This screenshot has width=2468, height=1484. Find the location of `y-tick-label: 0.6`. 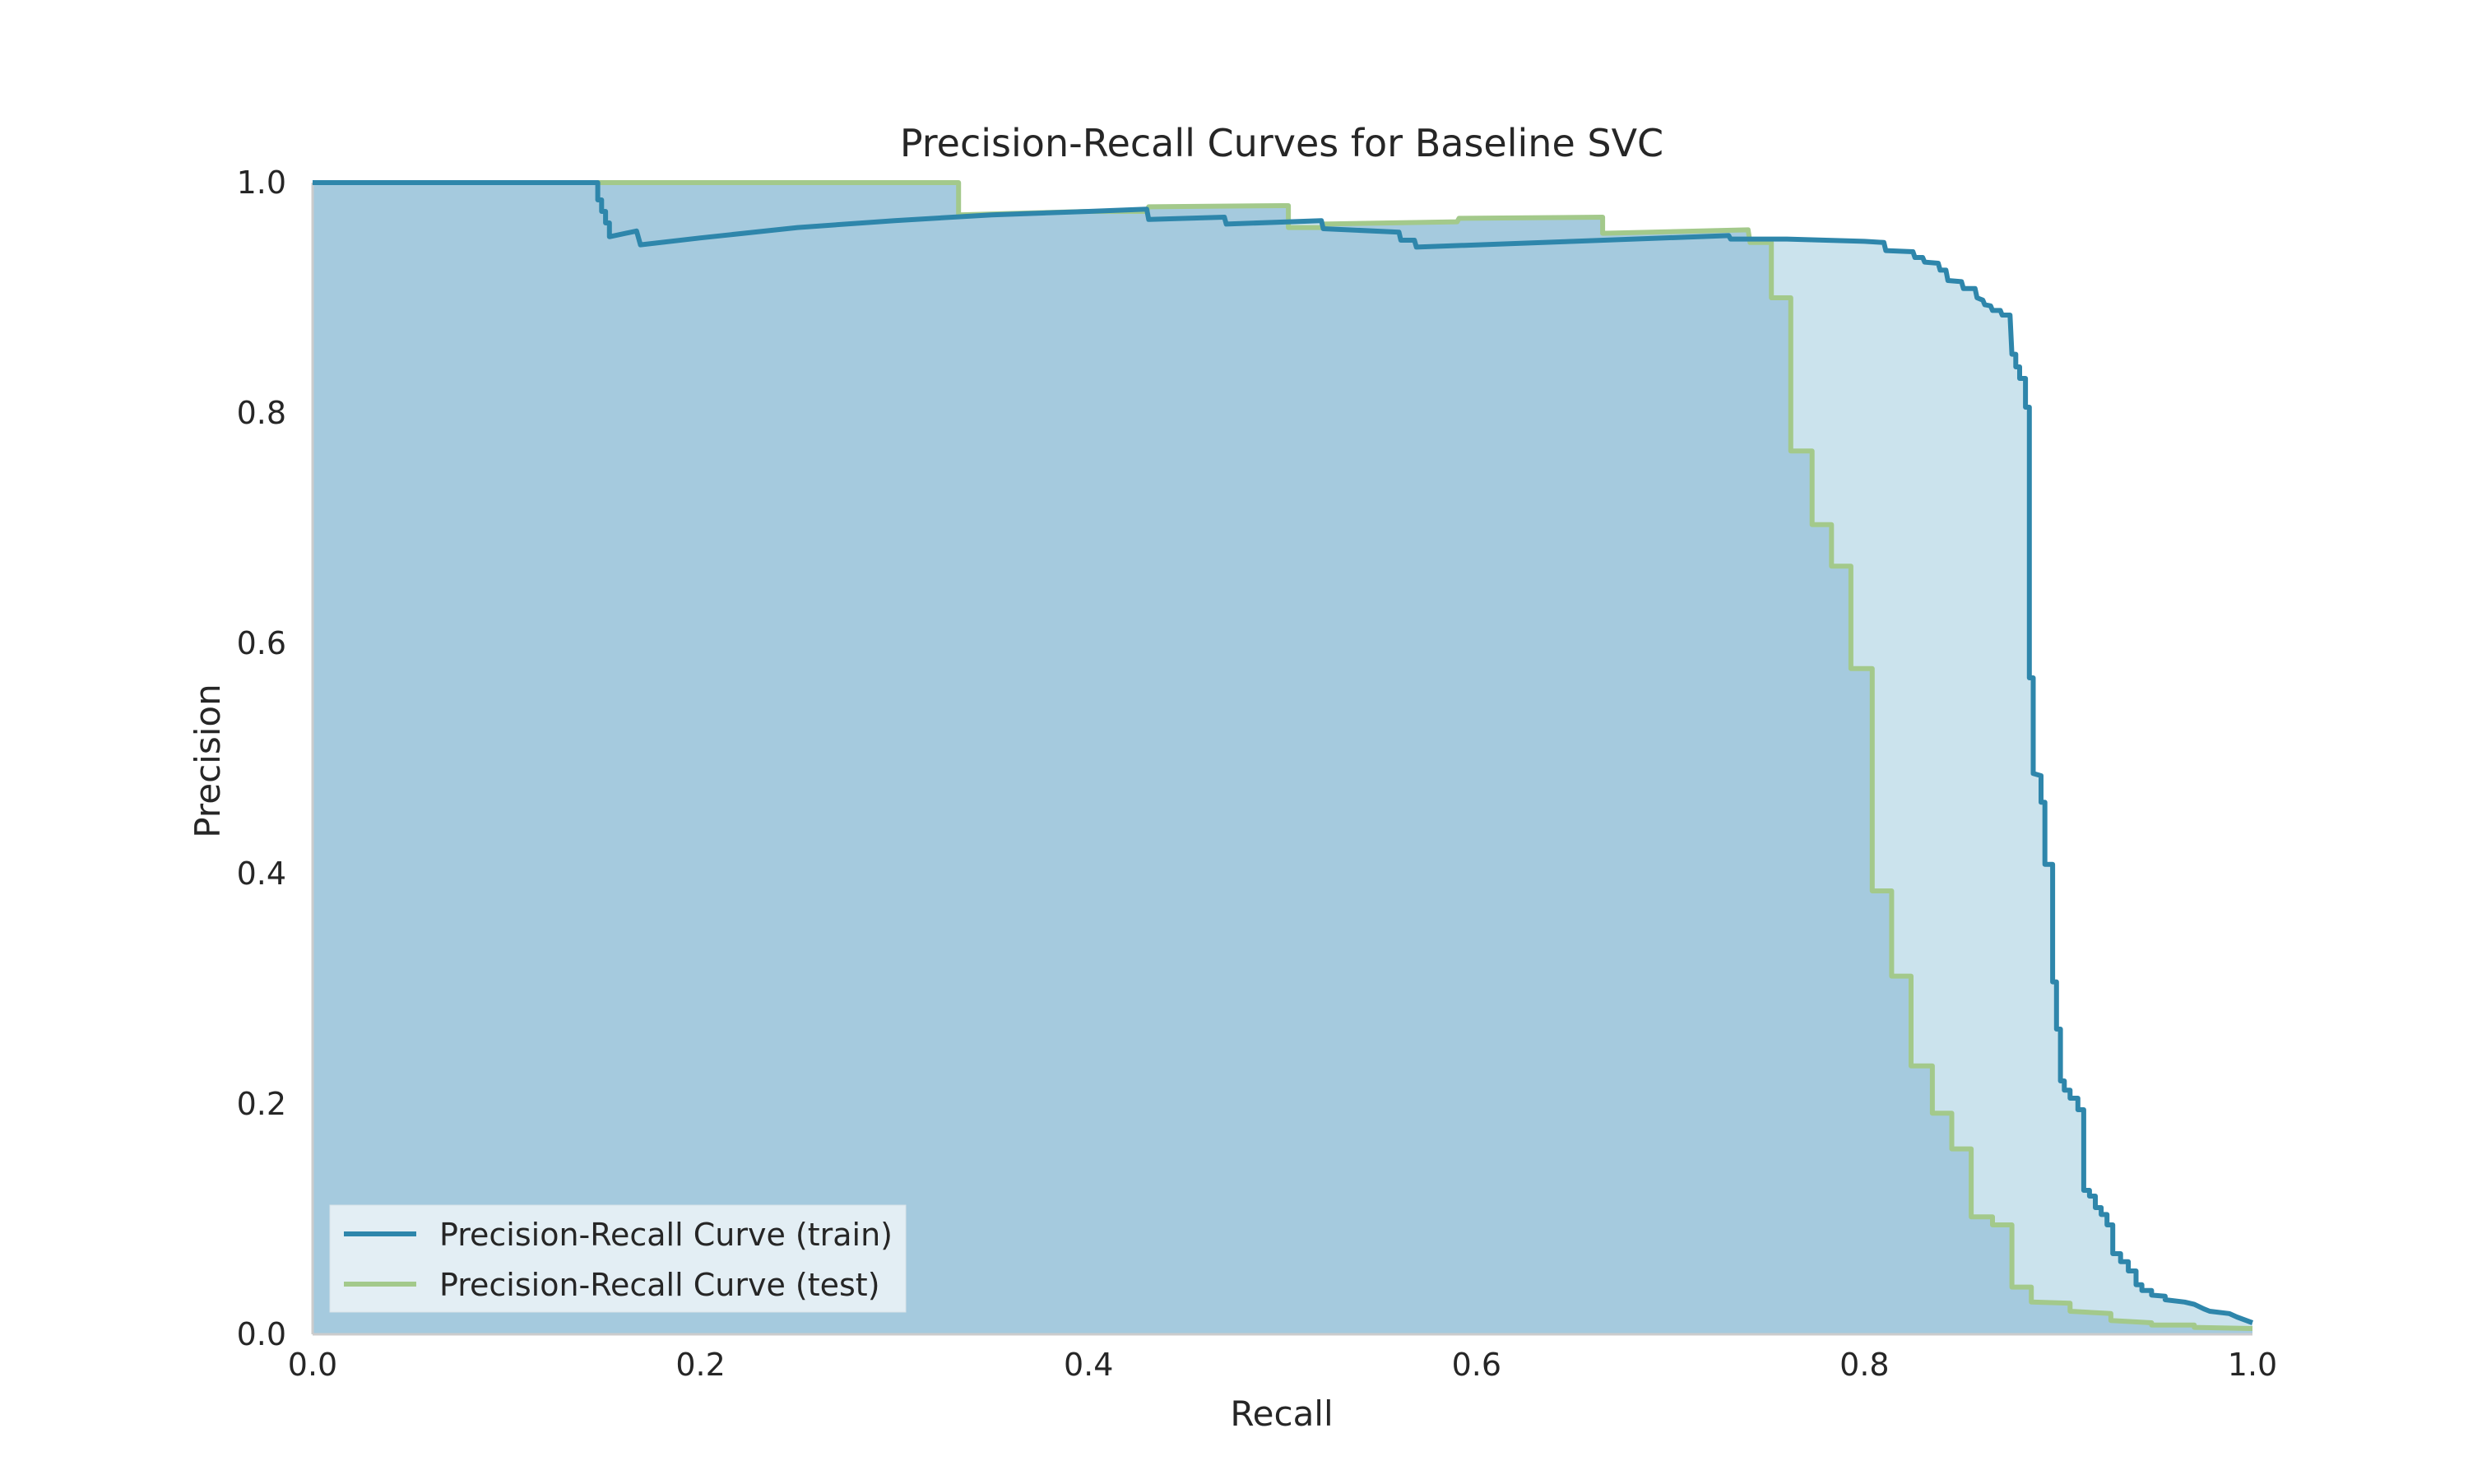

y-tick-label: 0.6 is located at coordinates (261, 643).